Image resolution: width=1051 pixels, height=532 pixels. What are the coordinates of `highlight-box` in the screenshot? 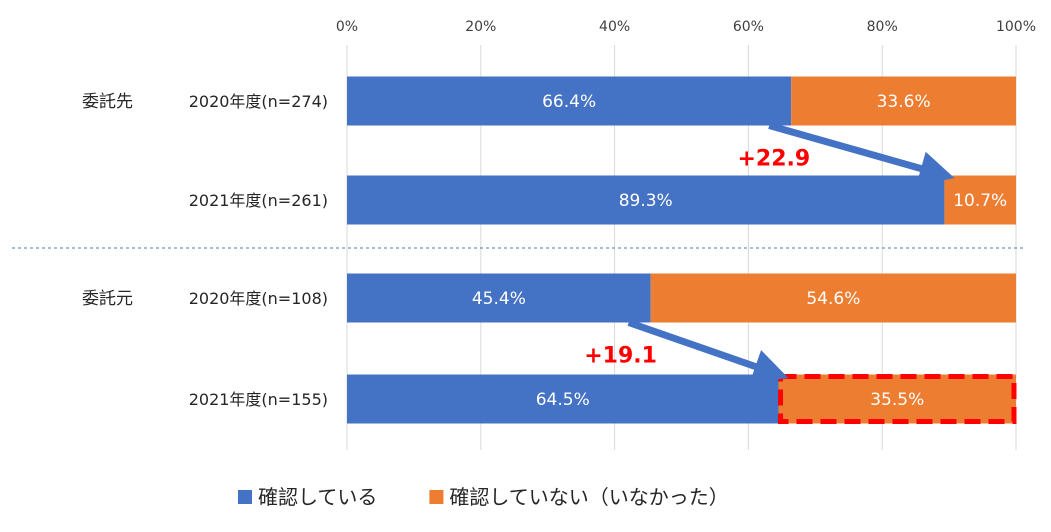 It's located at (897, 399).